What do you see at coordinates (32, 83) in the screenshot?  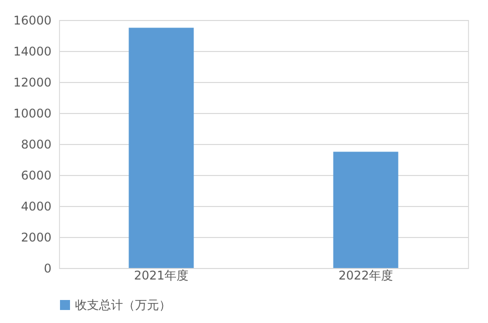 I see `y-tick-label: 12000` at bounding box center [32, 83].